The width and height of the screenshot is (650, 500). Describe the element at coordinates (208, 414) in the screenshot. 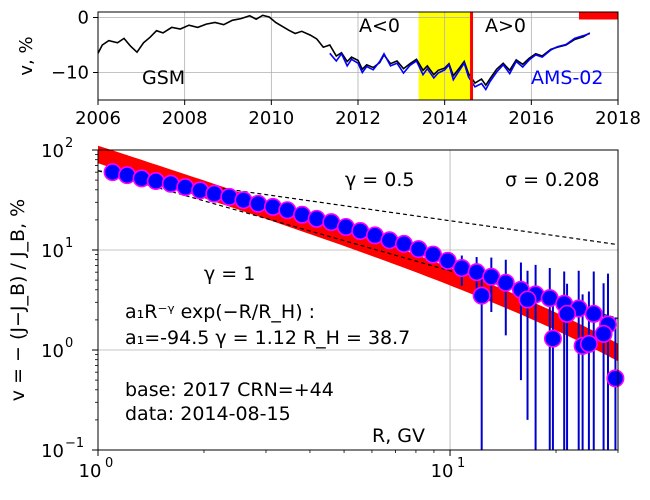

I see `data-date: data: 2014-08-15` at that location.